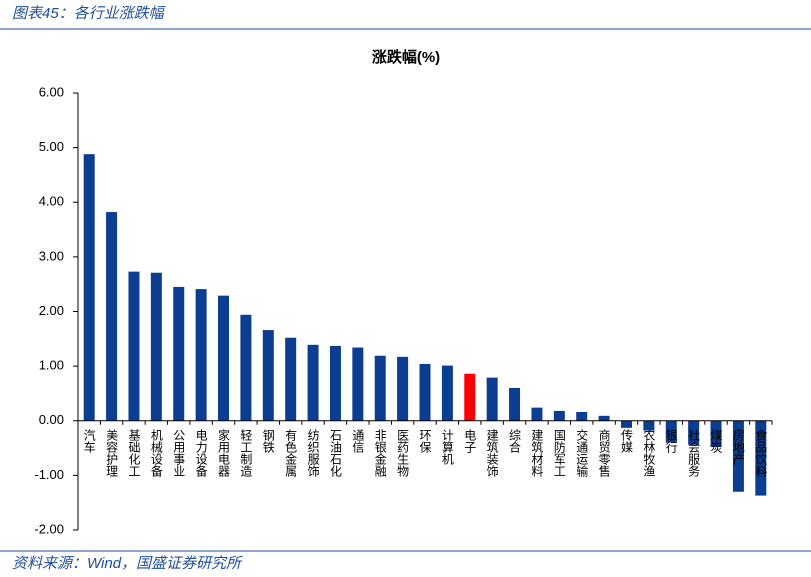  I want to click on y-tick-label: 4.00, so click(51, 201).